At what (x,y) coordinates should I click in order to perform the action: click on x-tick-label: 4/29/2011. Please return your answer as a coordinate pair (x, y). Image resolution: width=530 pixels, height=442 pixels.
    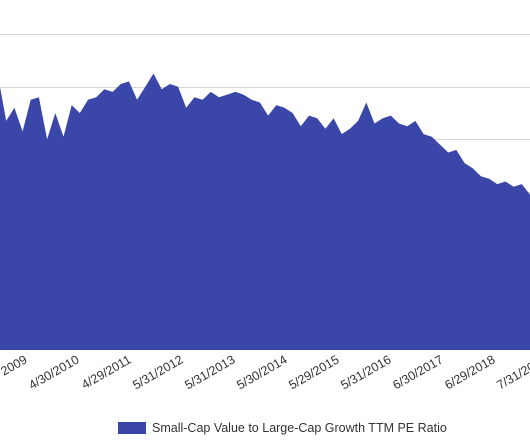
    Looking at the image, I should click on (106, 371).